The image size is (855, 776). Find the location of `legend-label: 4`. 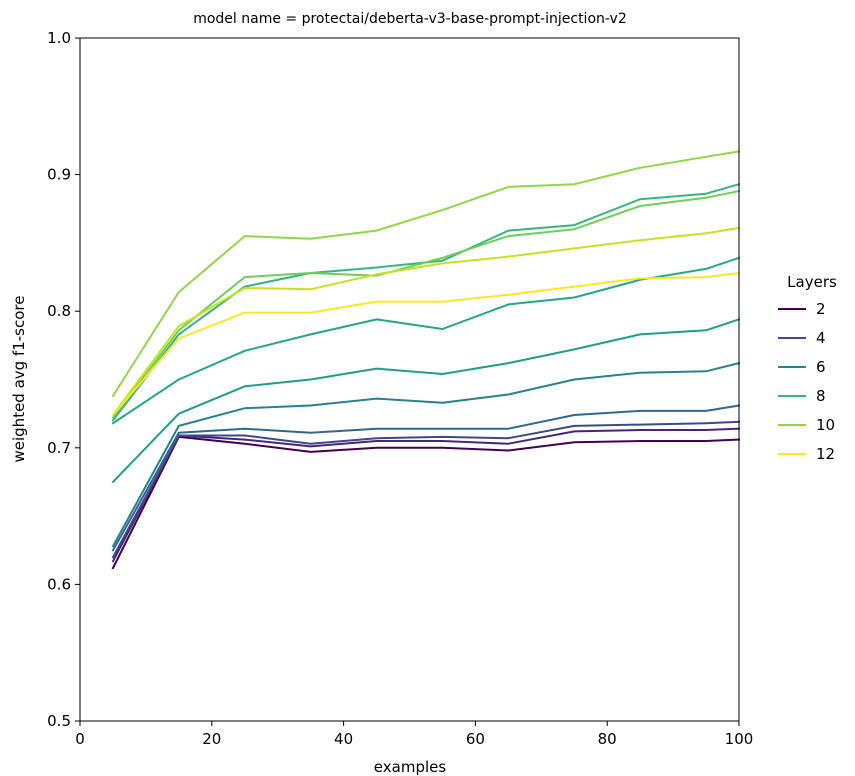

legend-label: 4 is located at coordinates (821, 338).